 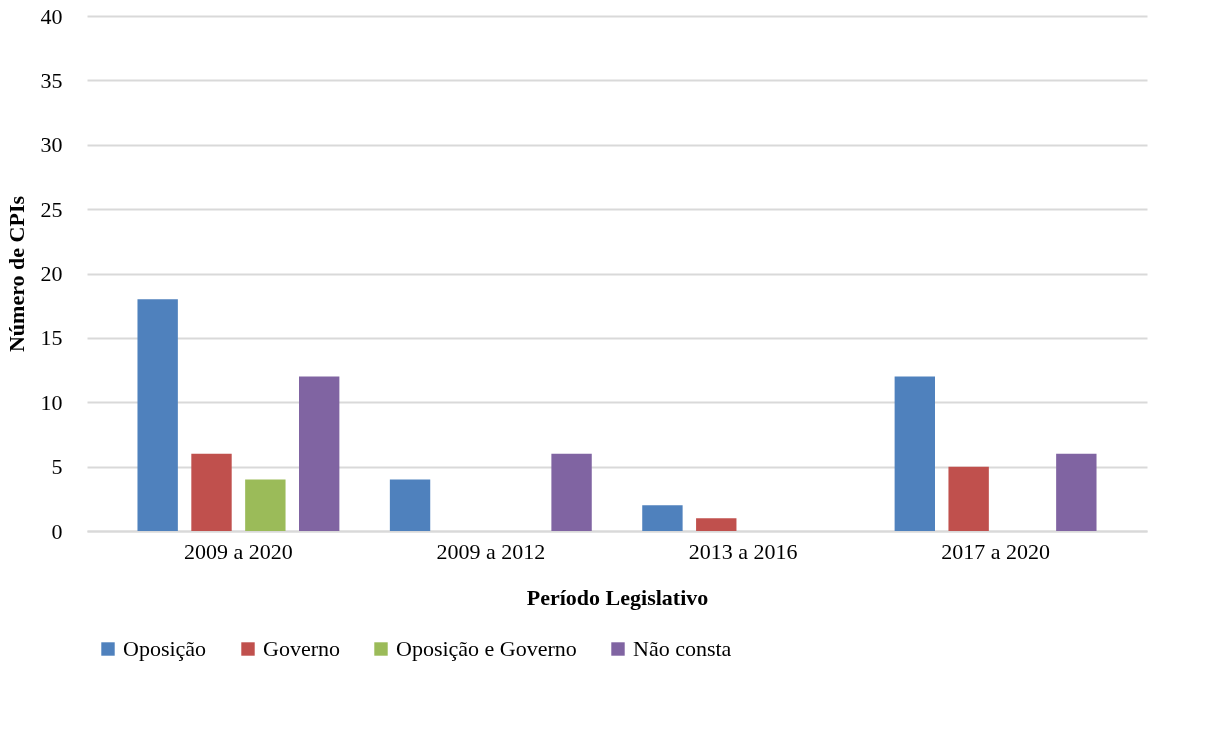 I want to click on x-axis-title: Período Legislativo, so click(x=617, y=597).